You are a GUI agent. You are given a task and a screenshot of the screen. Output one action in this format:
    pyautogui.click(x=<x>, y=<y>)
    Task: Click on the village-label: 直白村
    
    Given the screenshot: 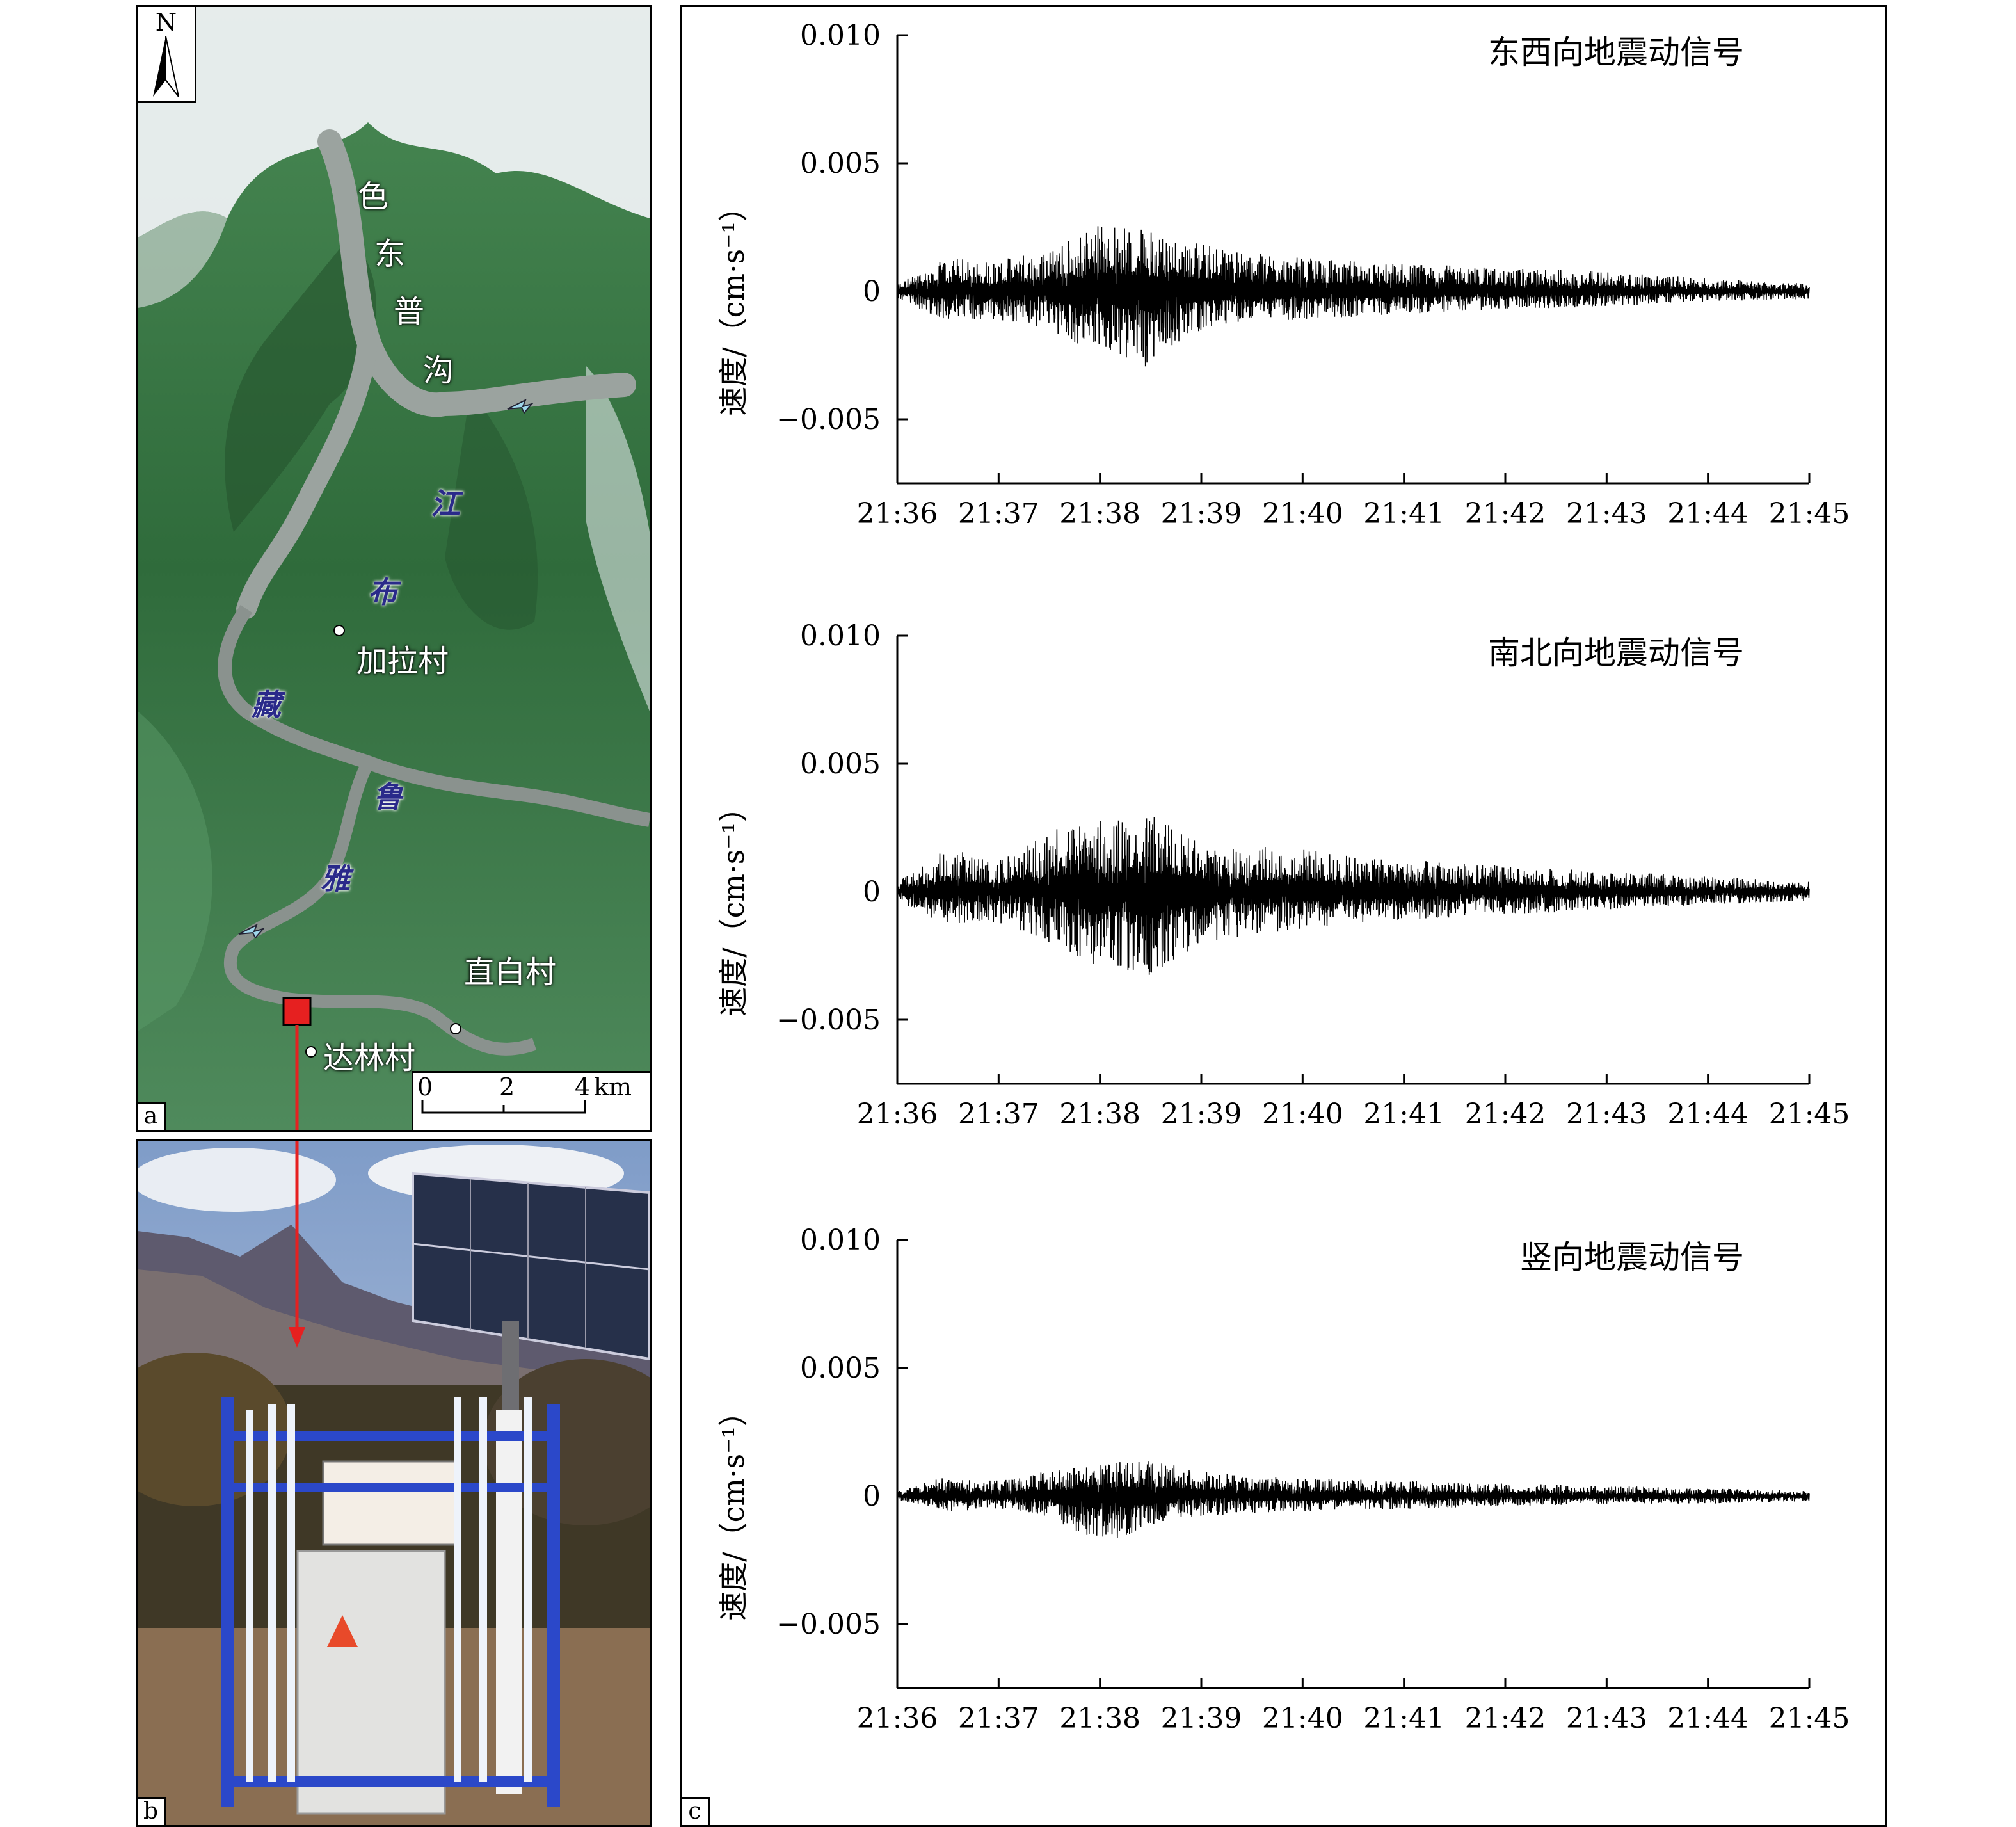 What is the action you would take?
    pyautogui.click(x=510, y=972)
    